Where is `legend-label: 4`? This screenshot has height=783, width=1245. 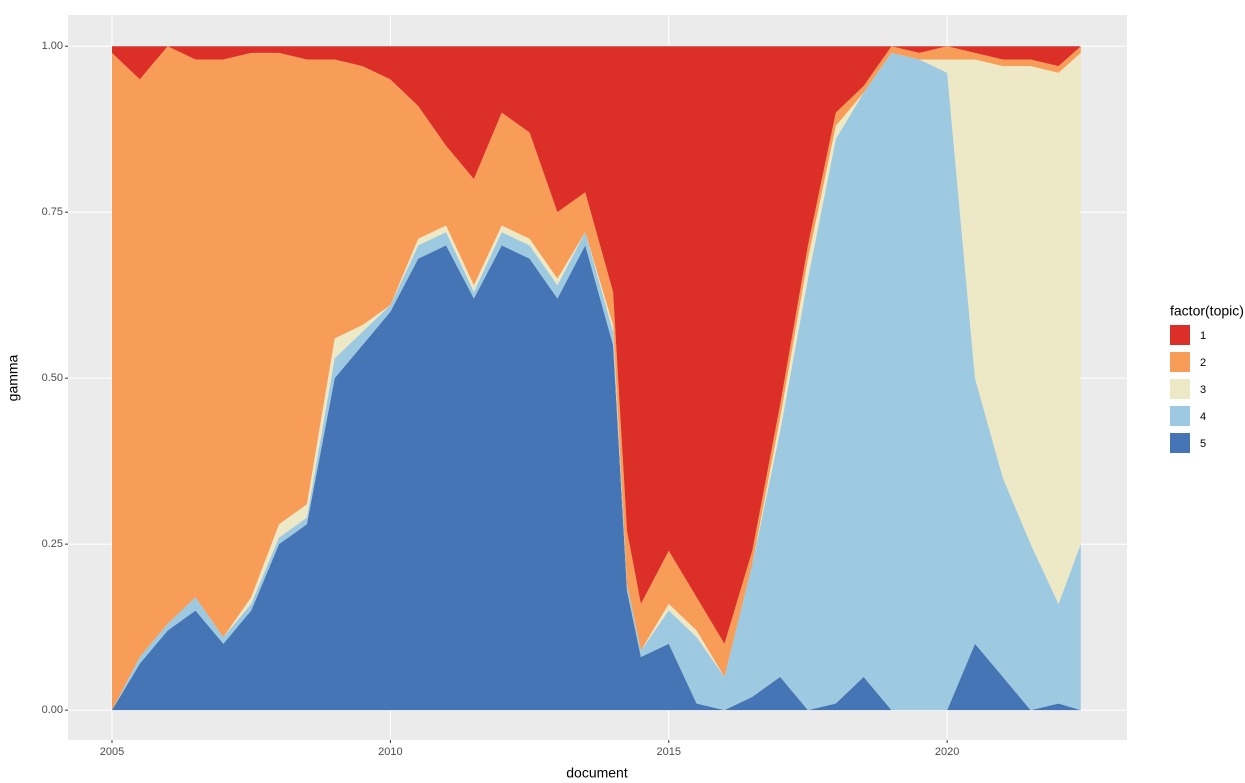
legend-label: 4 is located at coordinates (1203, 417).